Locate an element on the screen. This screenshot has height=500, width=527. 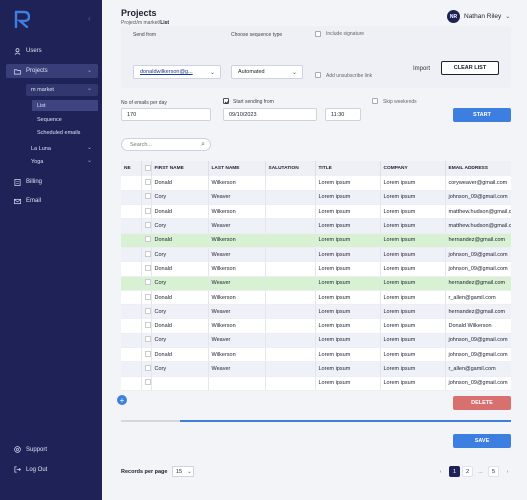
skip-weekends-checkbox is located at coordinates (375, 101).